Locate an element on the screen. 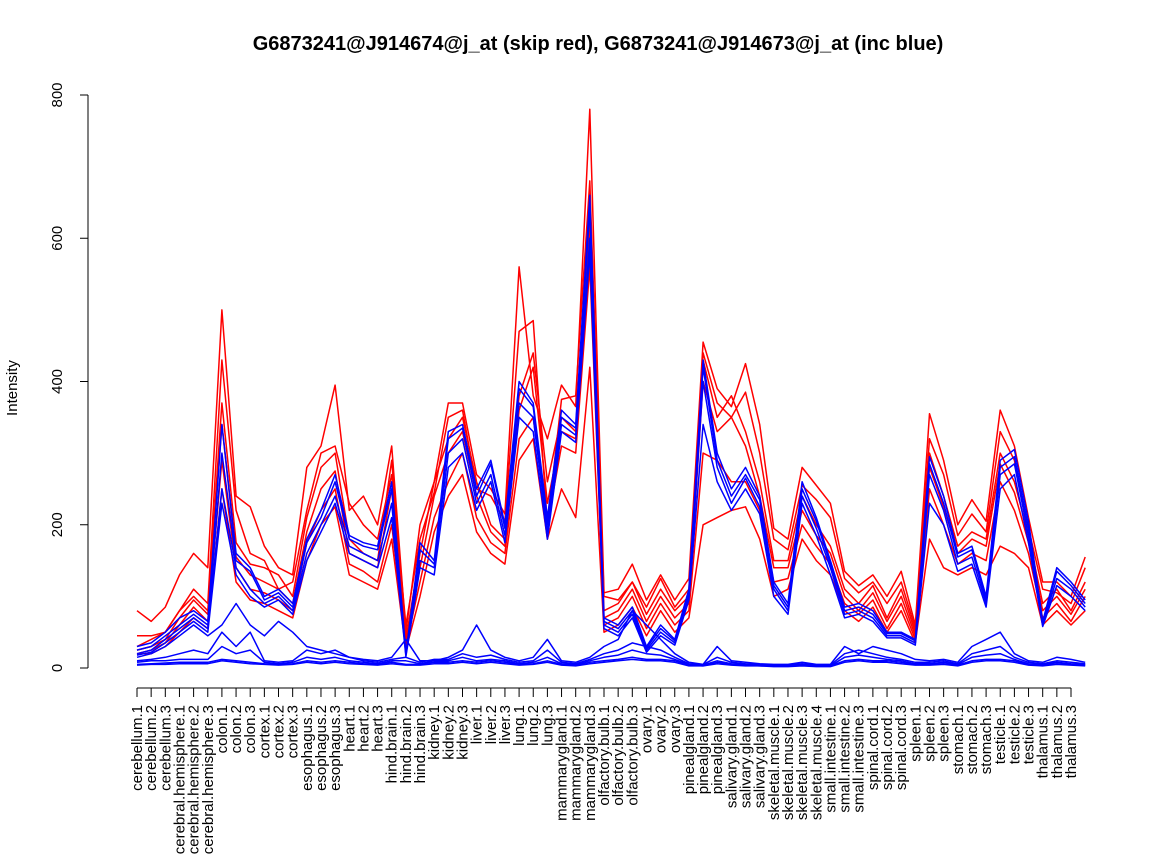 The width and height of the screenshot is (1152, 864). x-tick-label: salivary.gland.3 is located at coordinates (760, 756).